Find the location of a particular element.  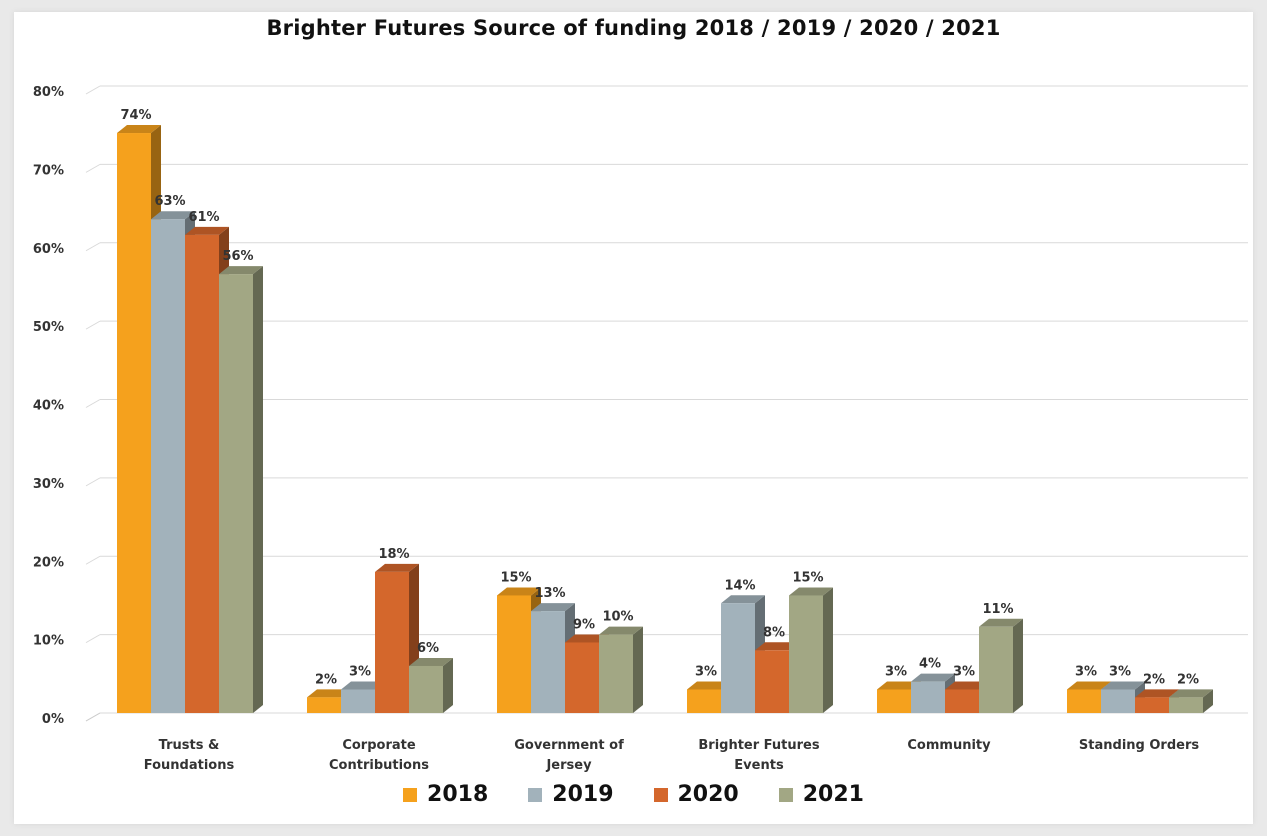

legend-label-2021: 2021 is located at coordinates (833, 794).